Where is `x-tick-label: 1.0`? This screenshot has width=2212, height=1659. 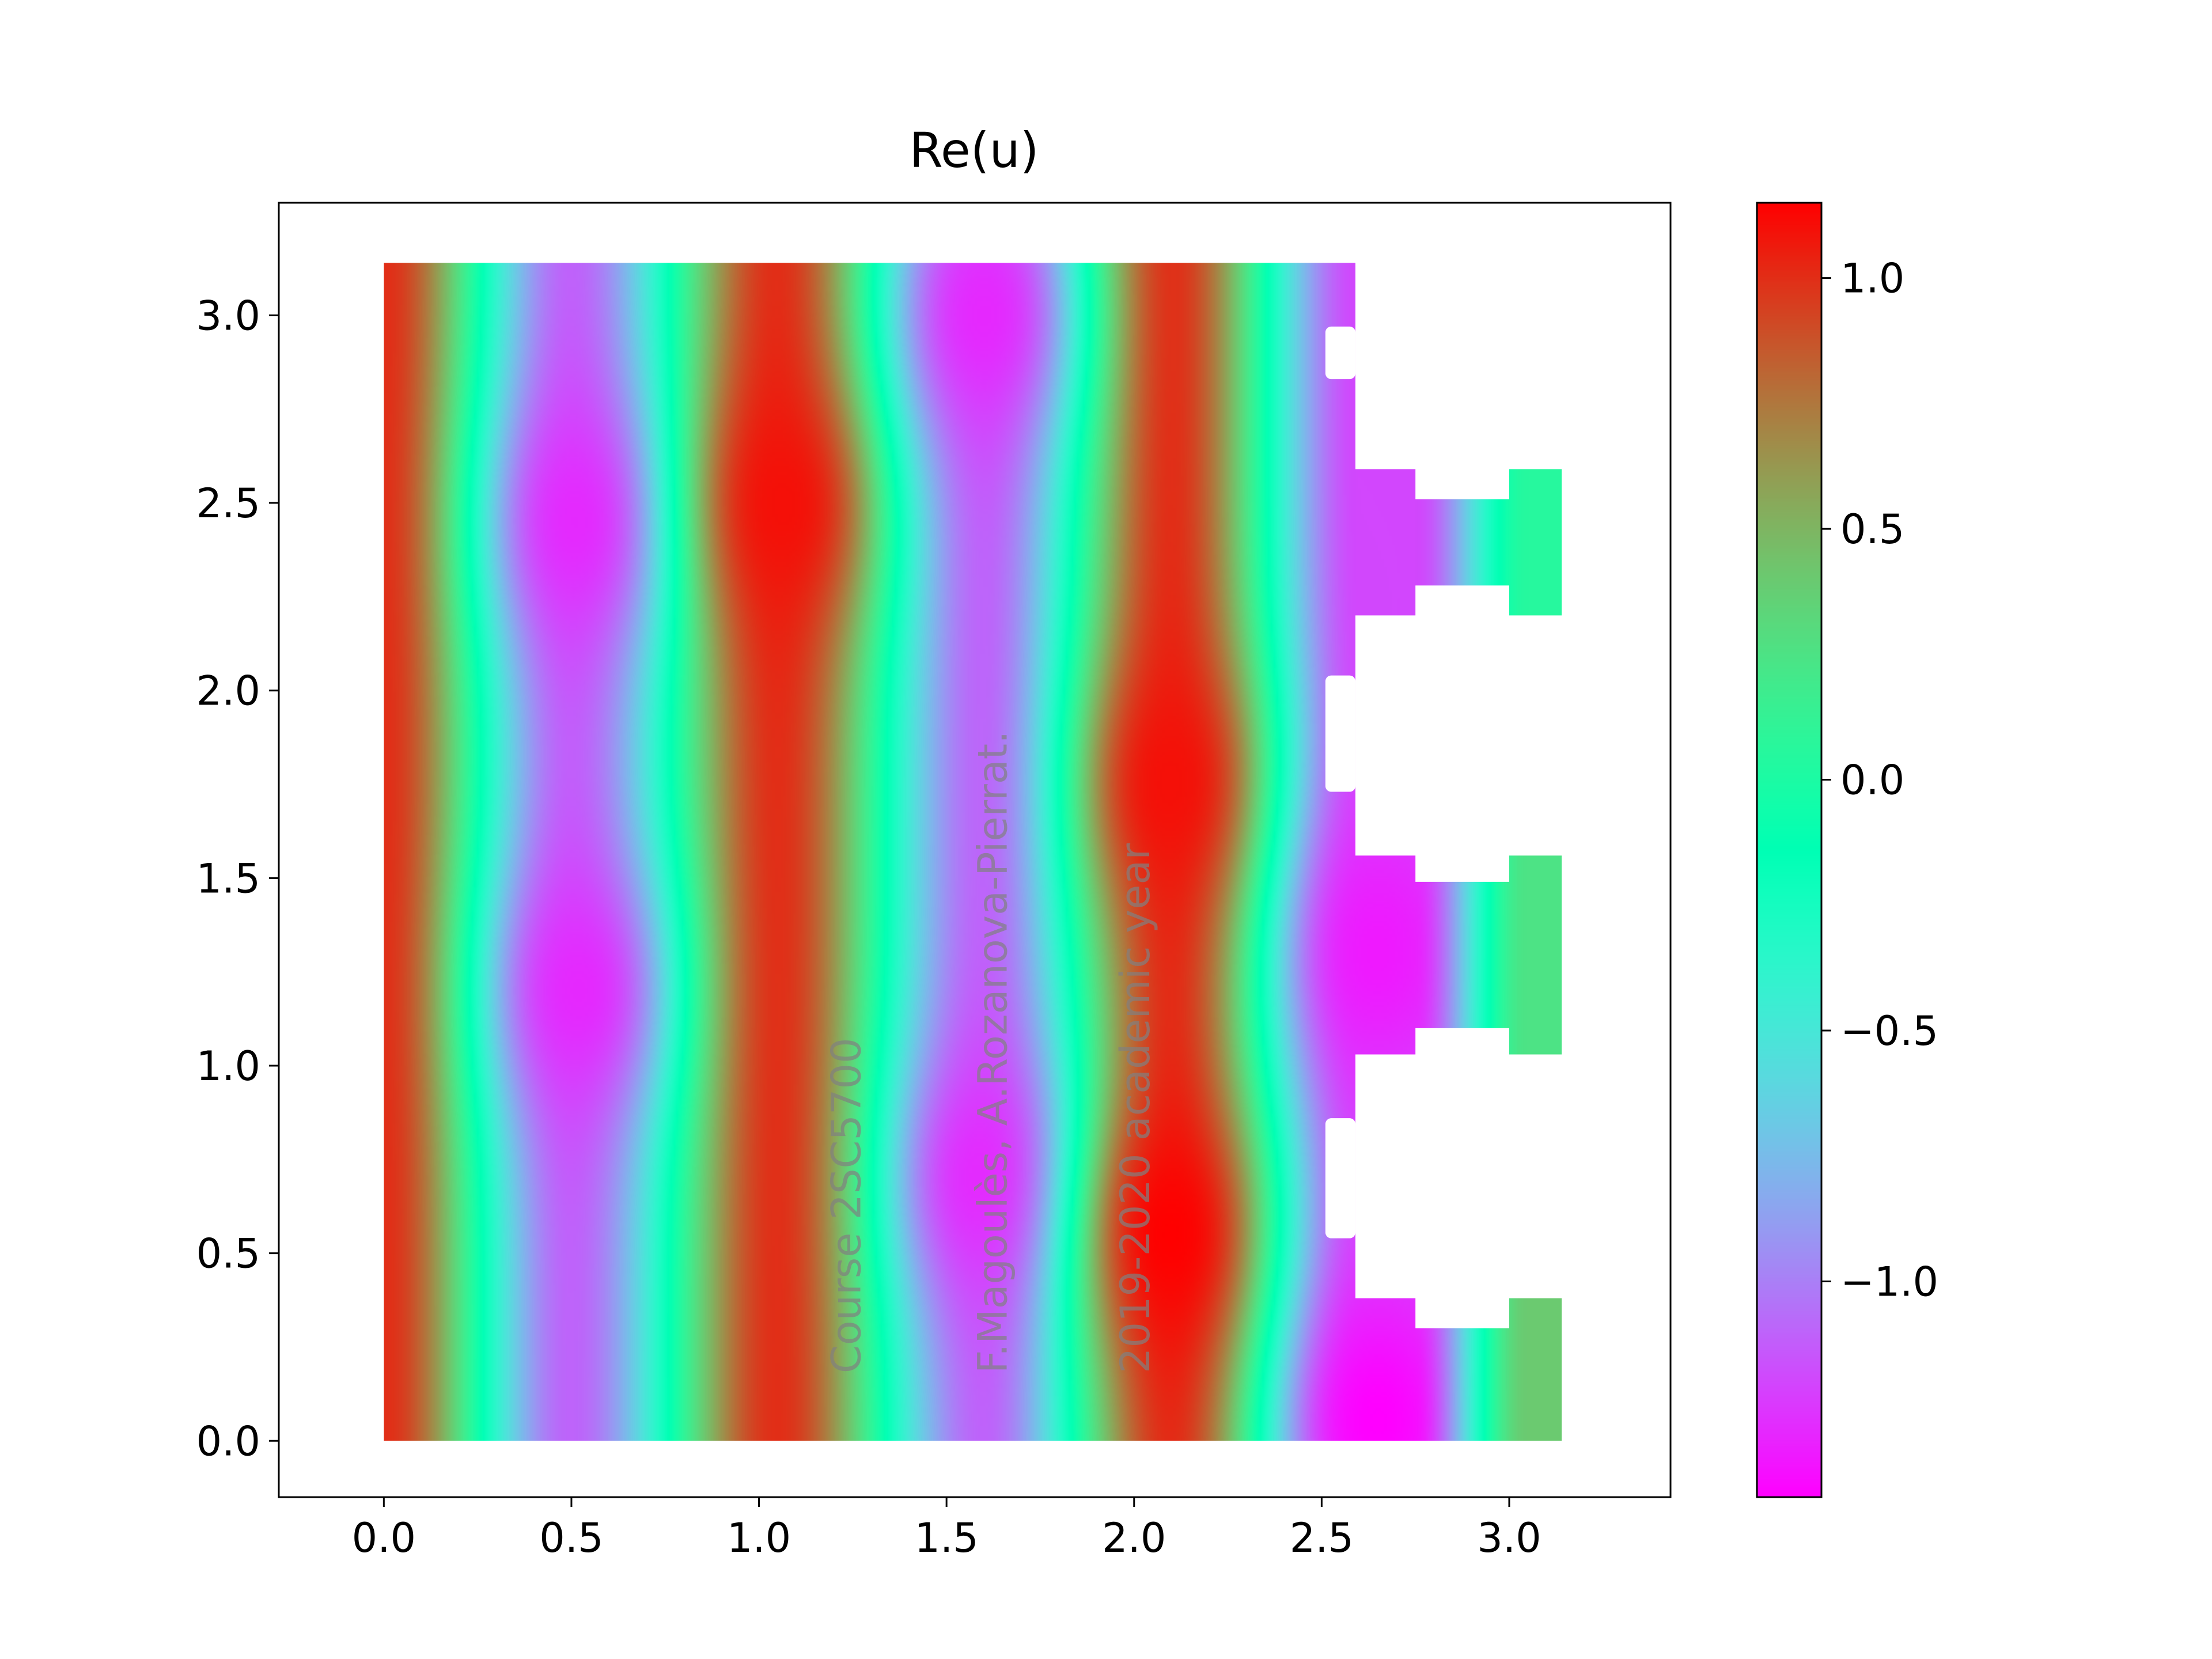
x-tick-label: 1.0 is located at coordinates (759, 1538).